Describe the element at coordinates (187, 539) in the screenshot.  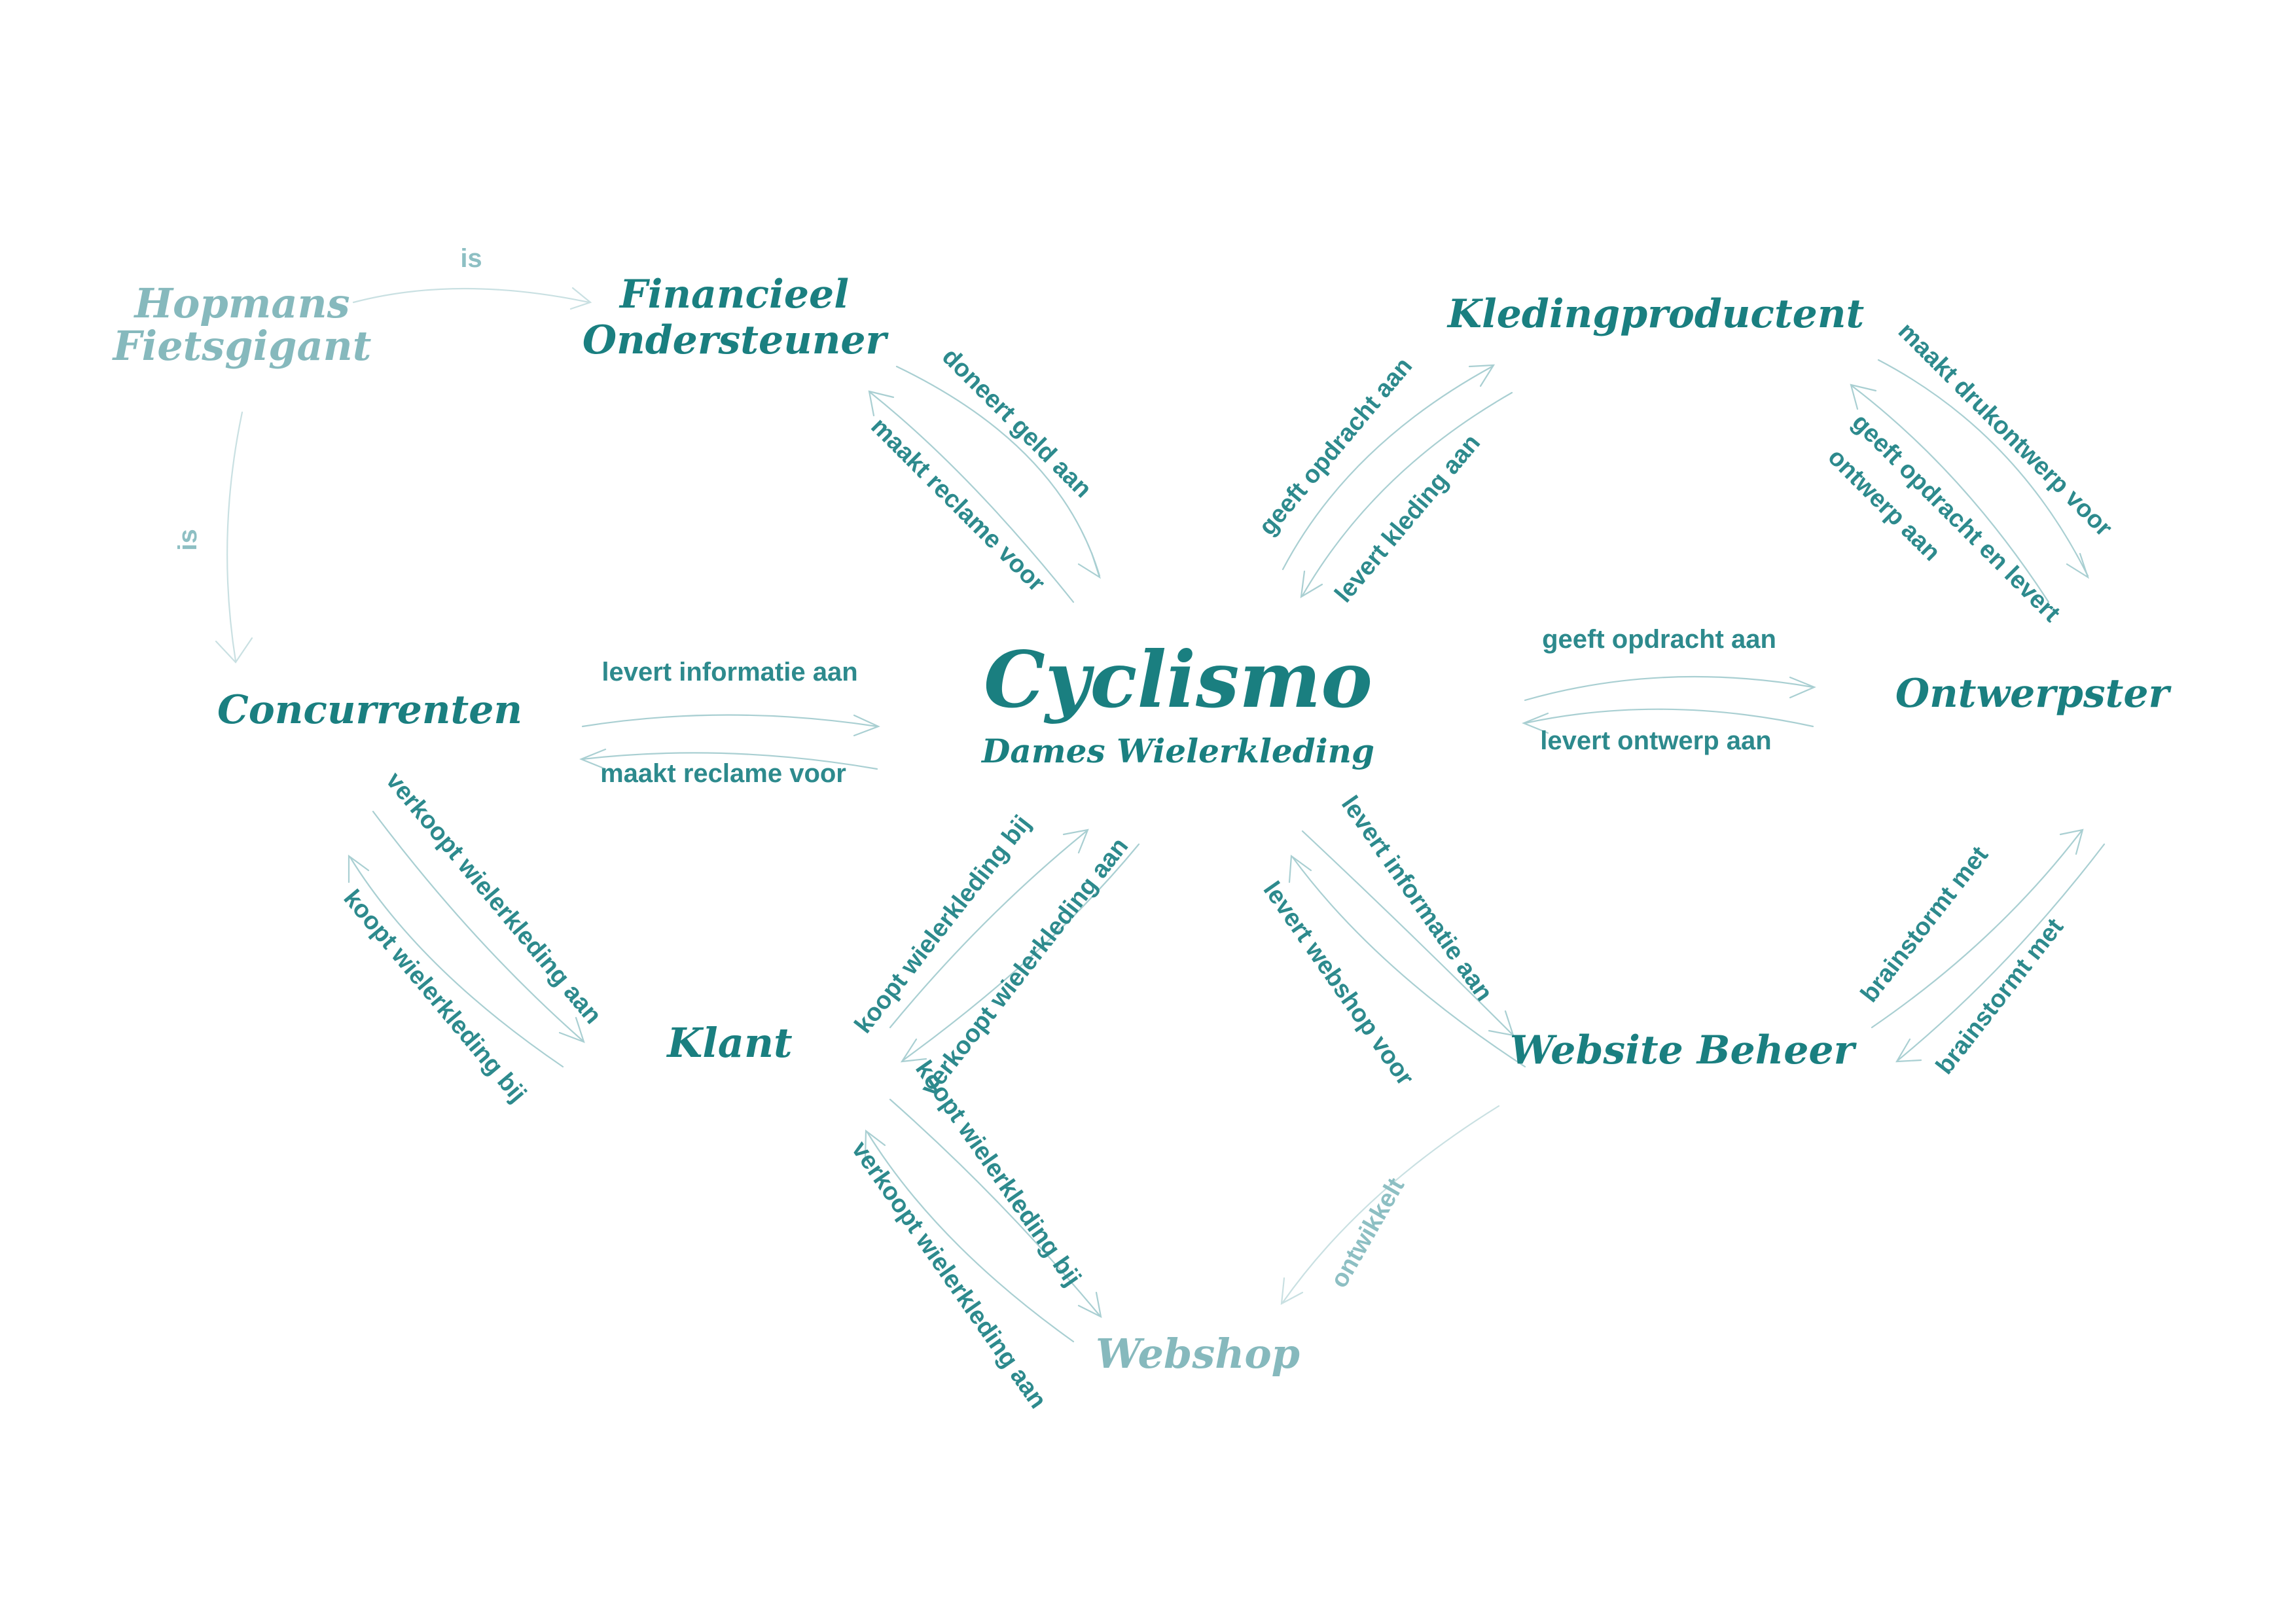
I see `label-is-concurrenten: is` at that location.